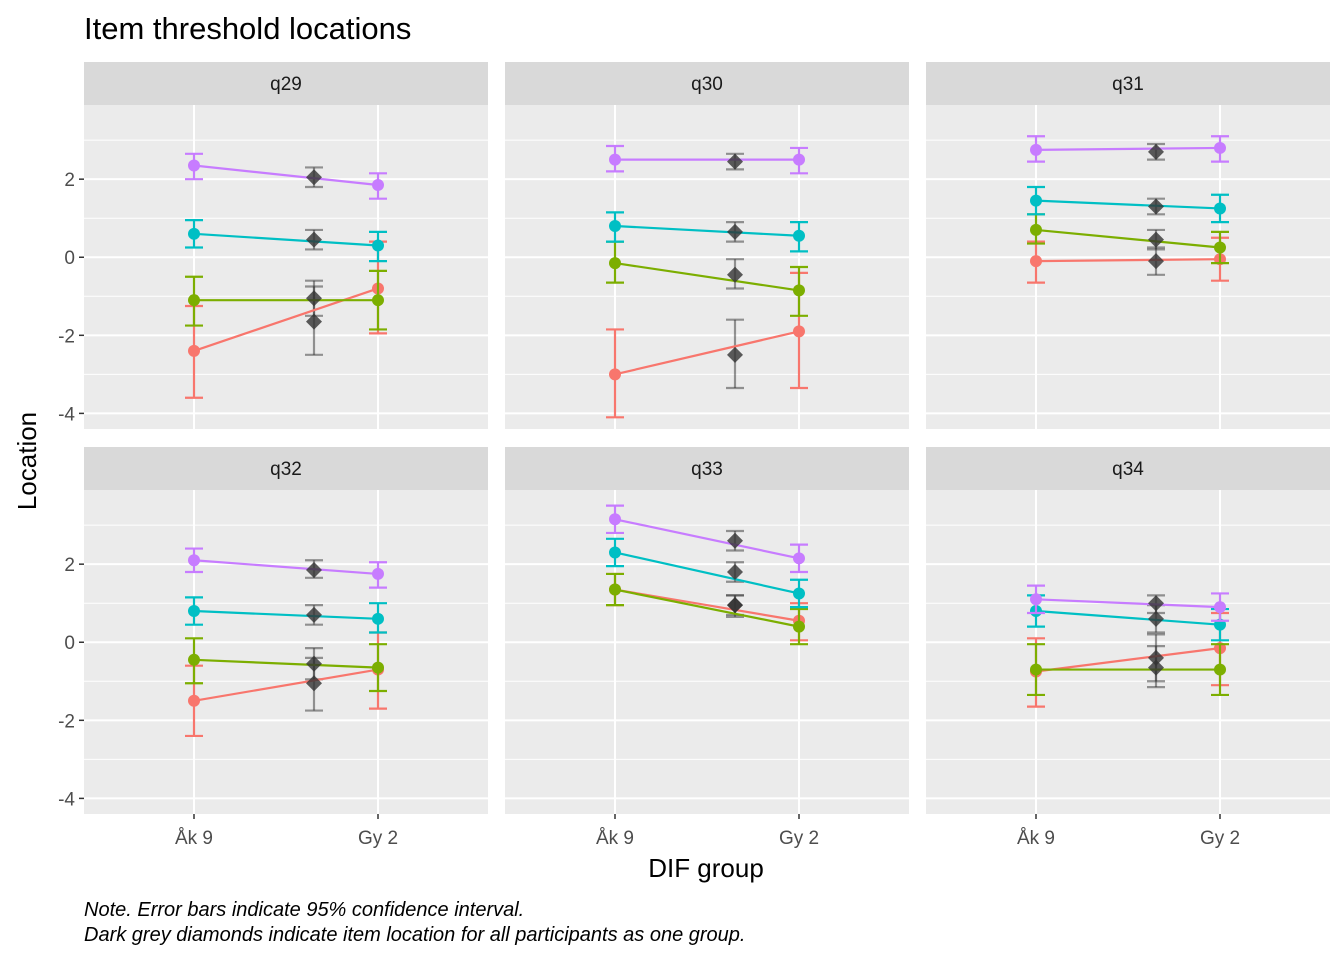  I want to click on facet-panel-q29: q29 -4 -2 0 2, so click(273, 245).